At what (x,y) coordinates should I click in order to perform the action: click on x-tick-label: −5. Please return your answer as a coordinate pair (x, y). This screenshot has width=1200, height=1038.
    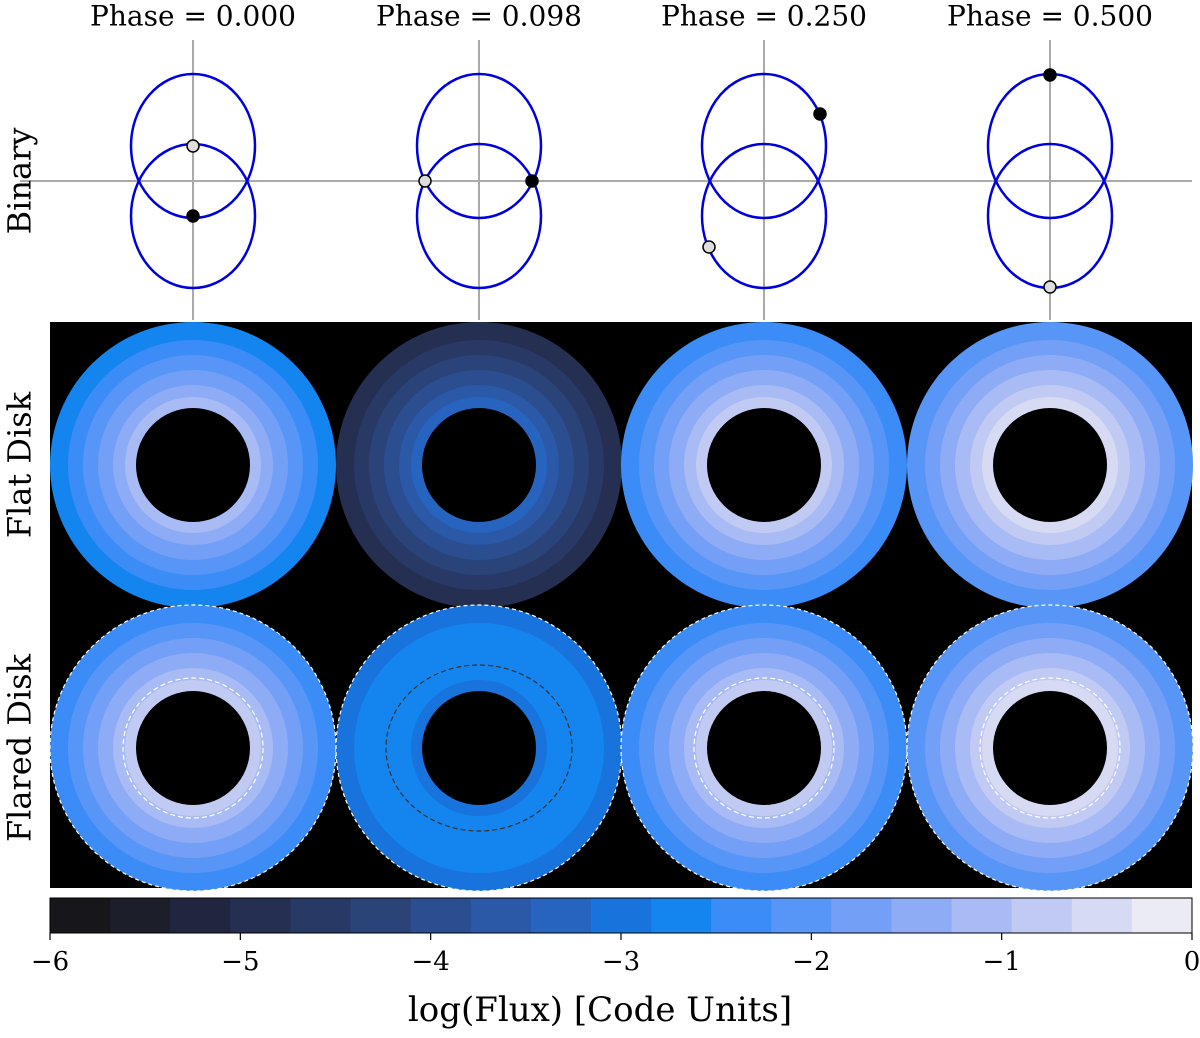
    Looking at the image, I should click on (240, 962).